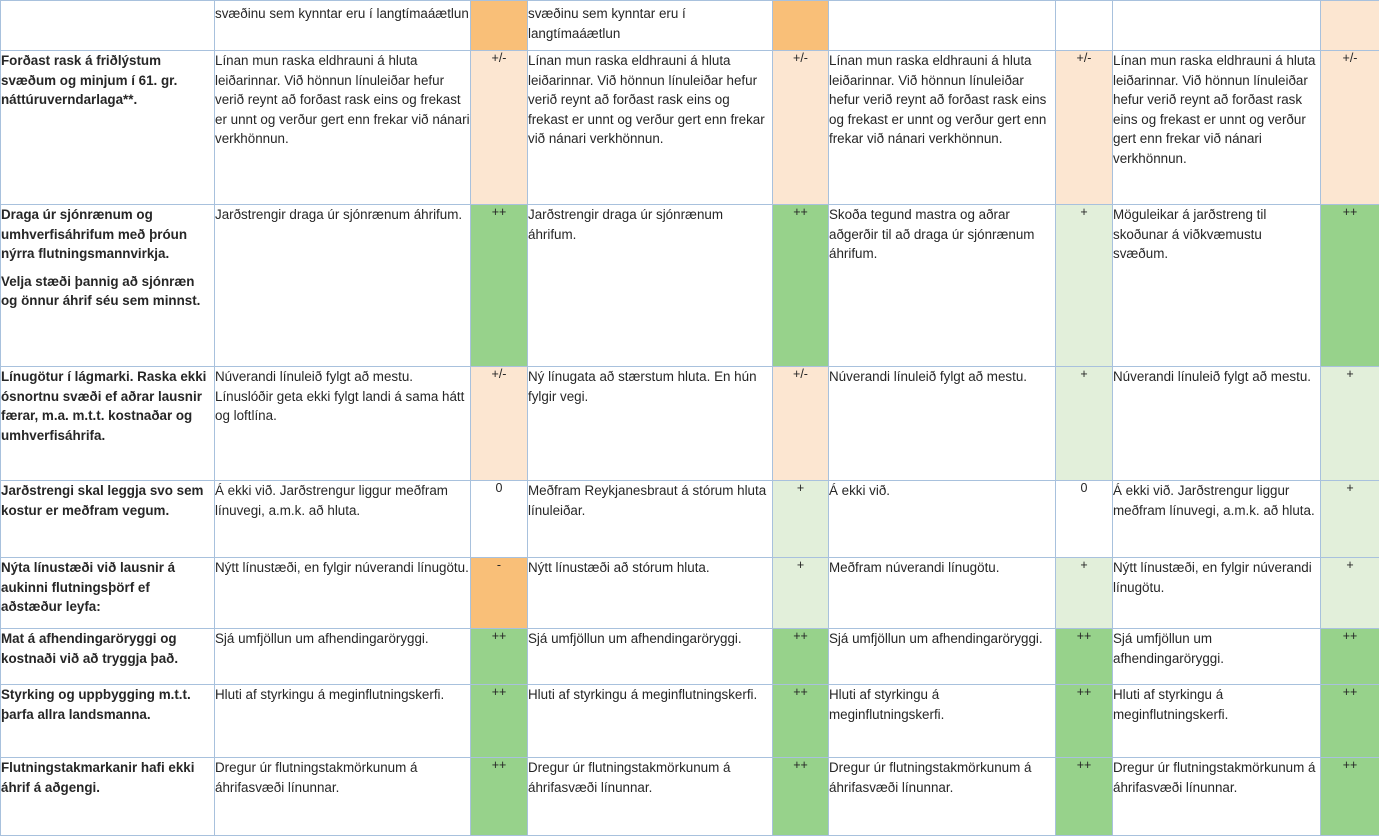  I want to click on option-3-score: 0, so click(1084, 519).